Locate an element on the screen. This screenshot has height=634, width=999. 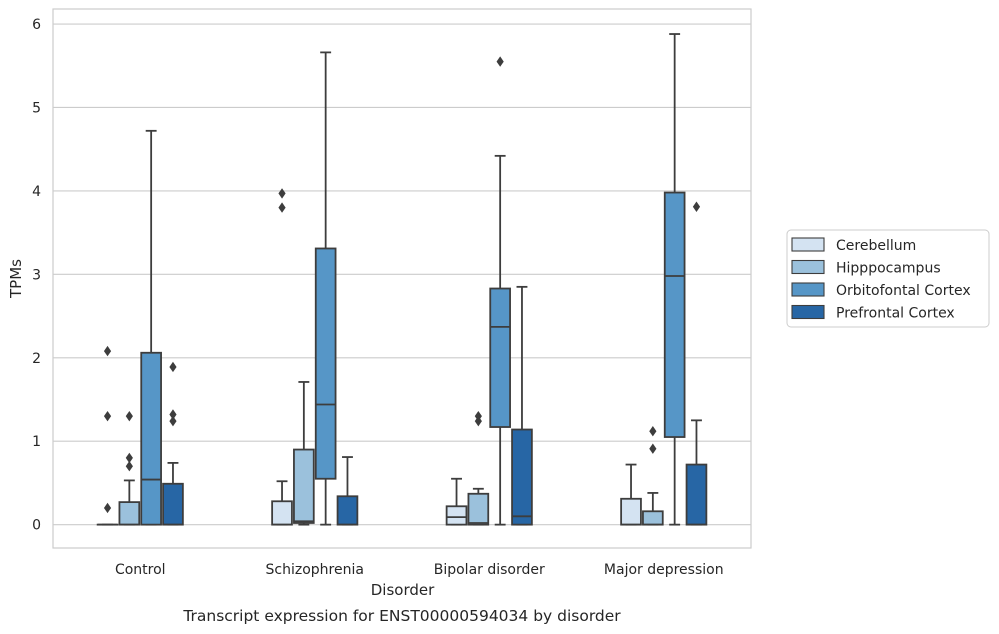
box-bipolar-disorder-prefrontal-cortex is located at coordinates (522, 405).